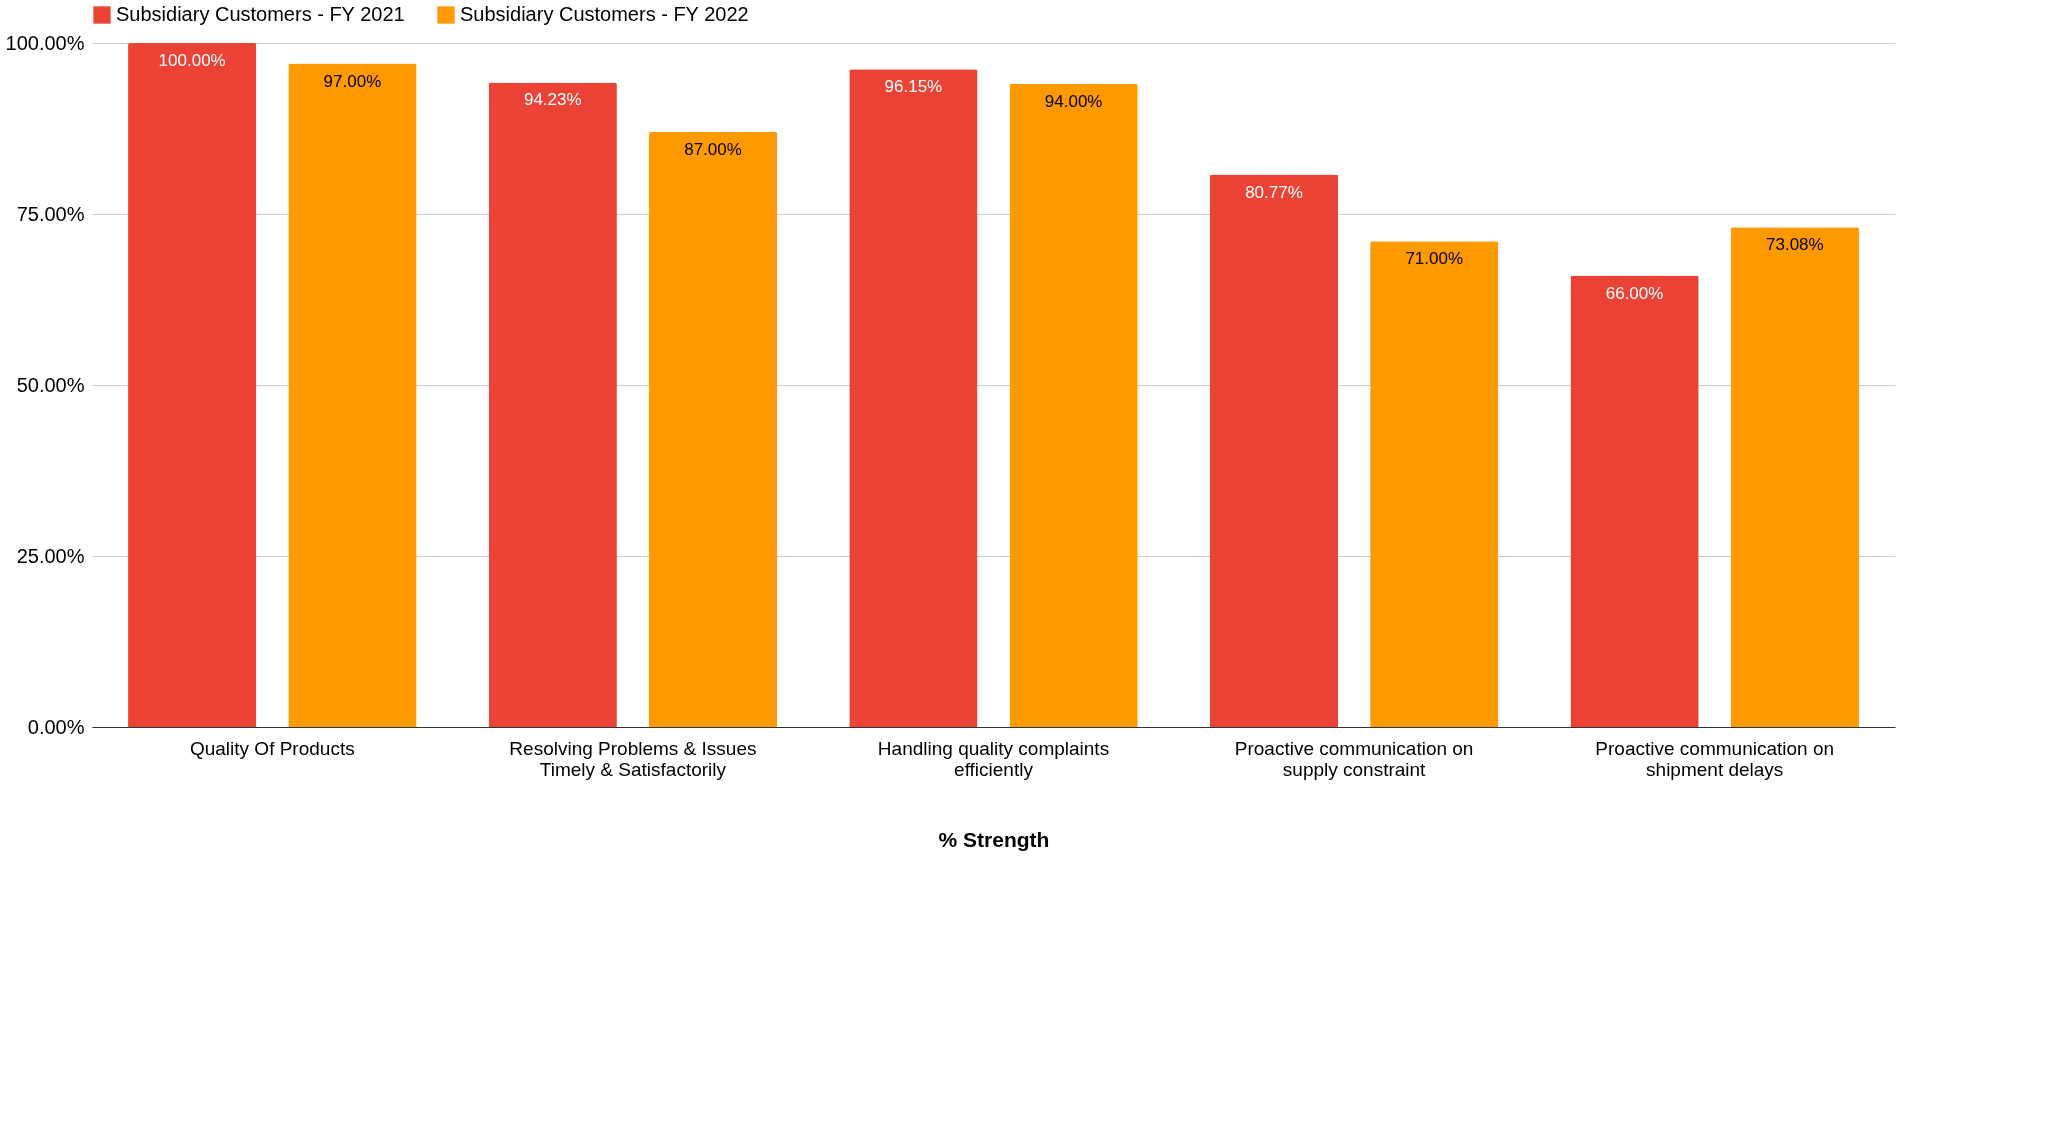 The width and height of the screenshot is (2059, 1124). What do you see at coordinates (260, 14) in the screenshot?
I see `legend-label: Subsidiary Customers - FY 2021` at bounding box center [260, 14].